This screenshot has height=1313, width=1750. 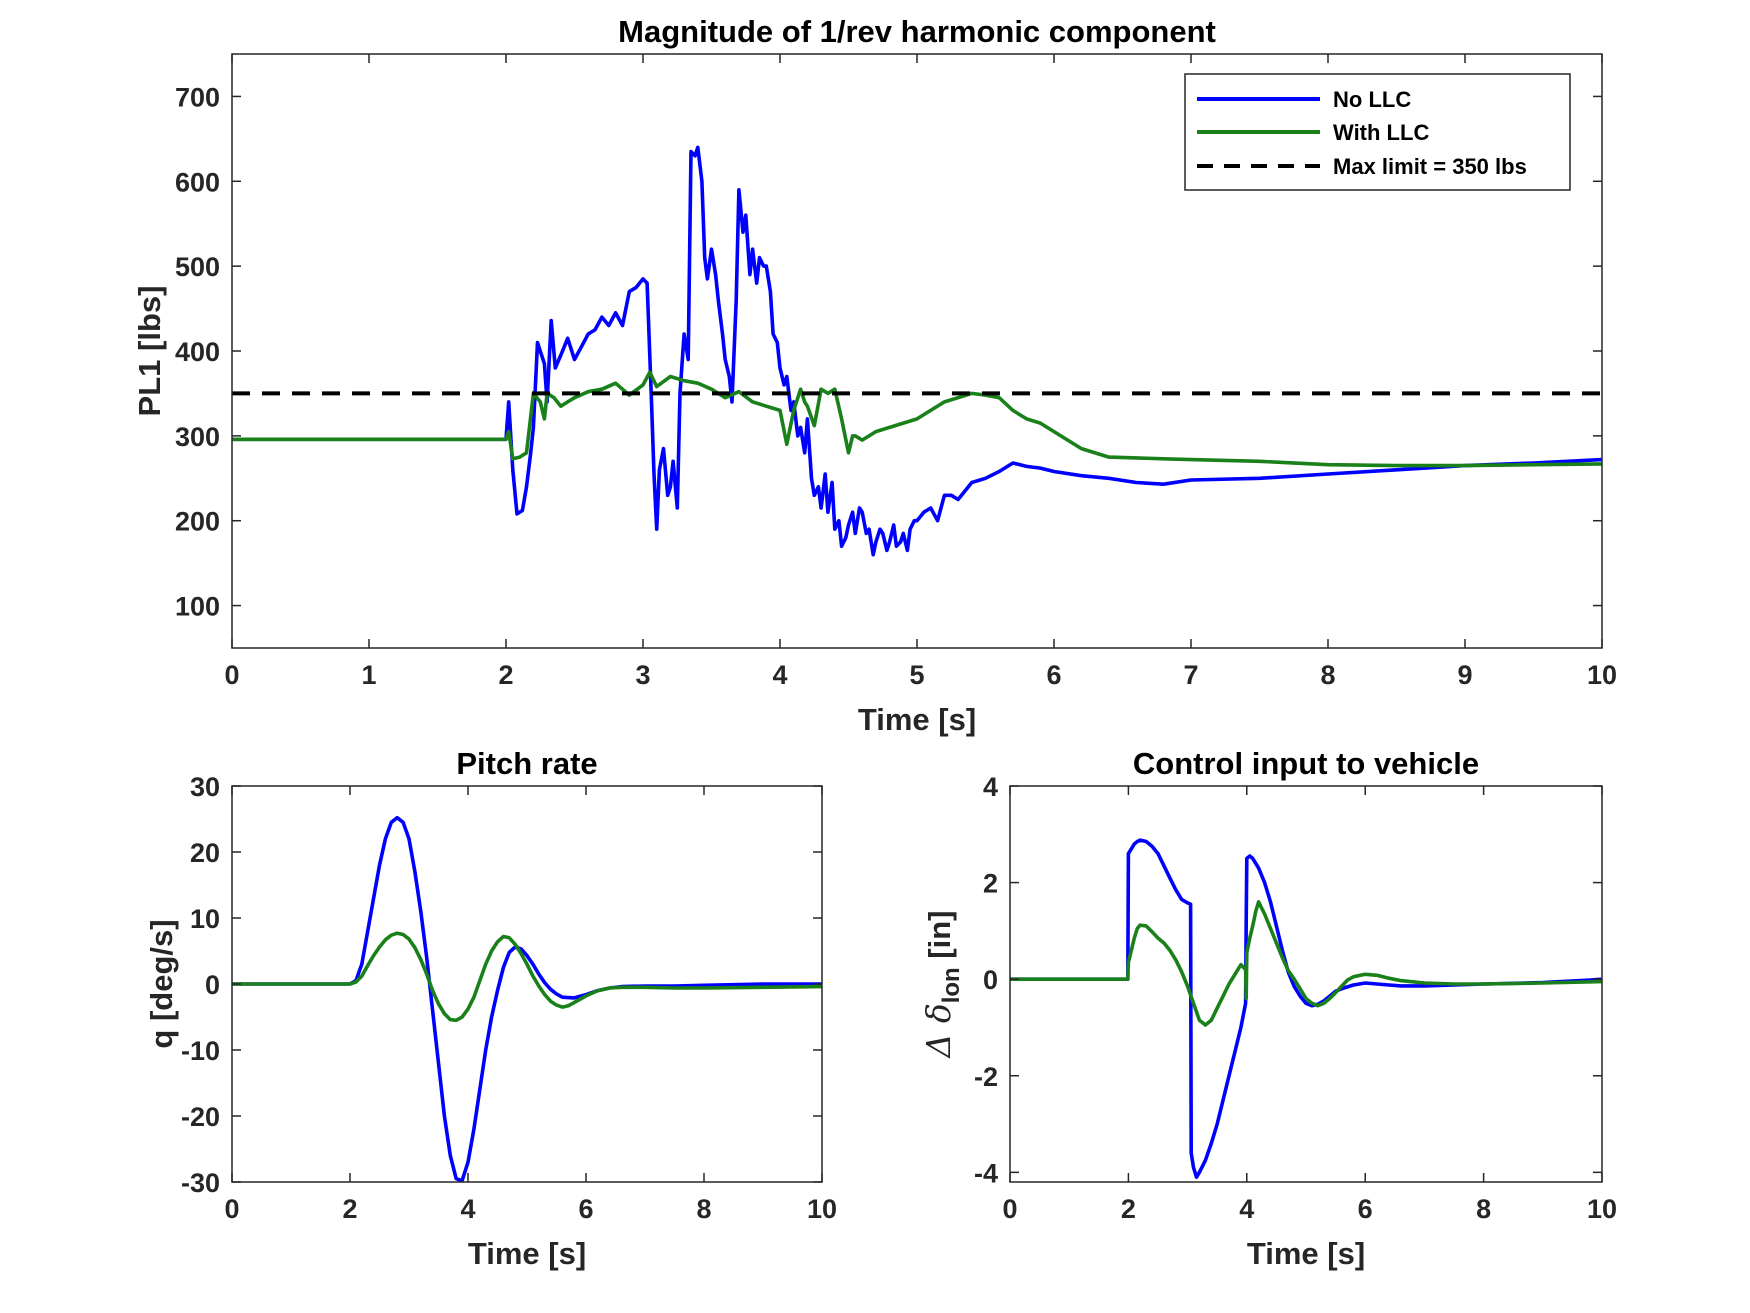 What do you see at coordinates (205, 919) in the screenshot?
I see `y-tick-label: 10` at bounding box center [205, 919].